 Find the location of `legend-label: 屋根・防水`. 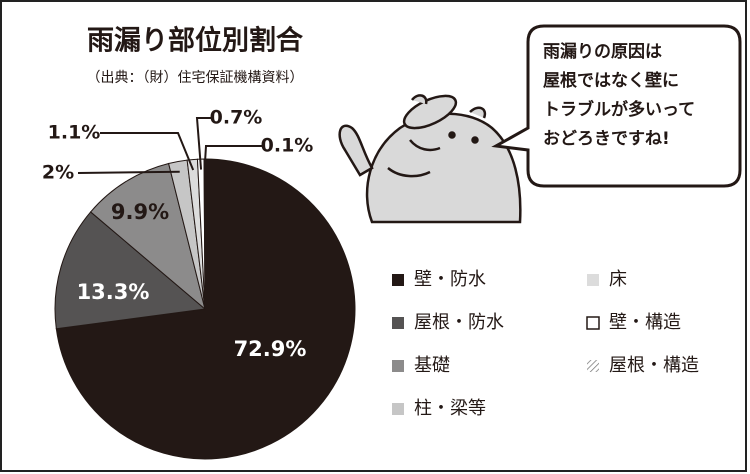

legend-label: 屋根・防水 is located at coordinates (459, 322).